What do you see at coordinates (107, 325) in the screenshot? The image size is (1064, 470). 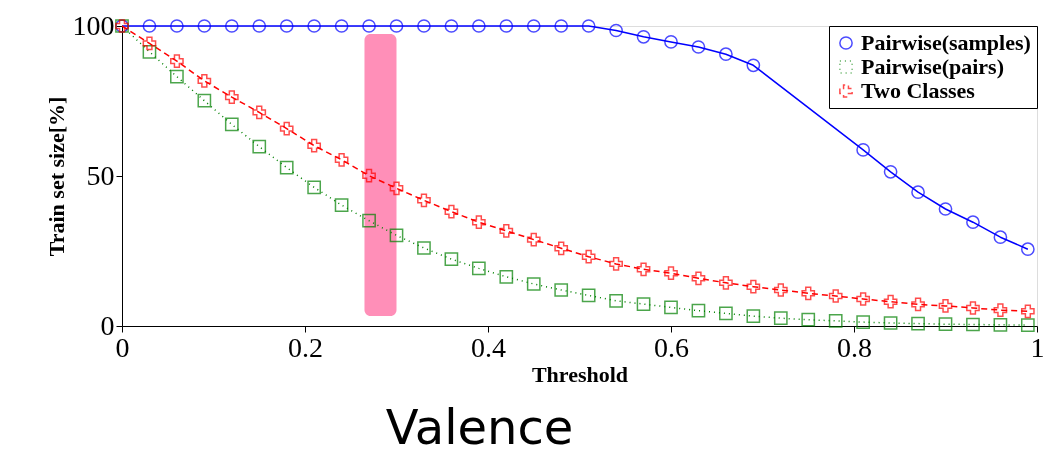 I see `y-tick-label: 0` at bounding box center [107, 325].